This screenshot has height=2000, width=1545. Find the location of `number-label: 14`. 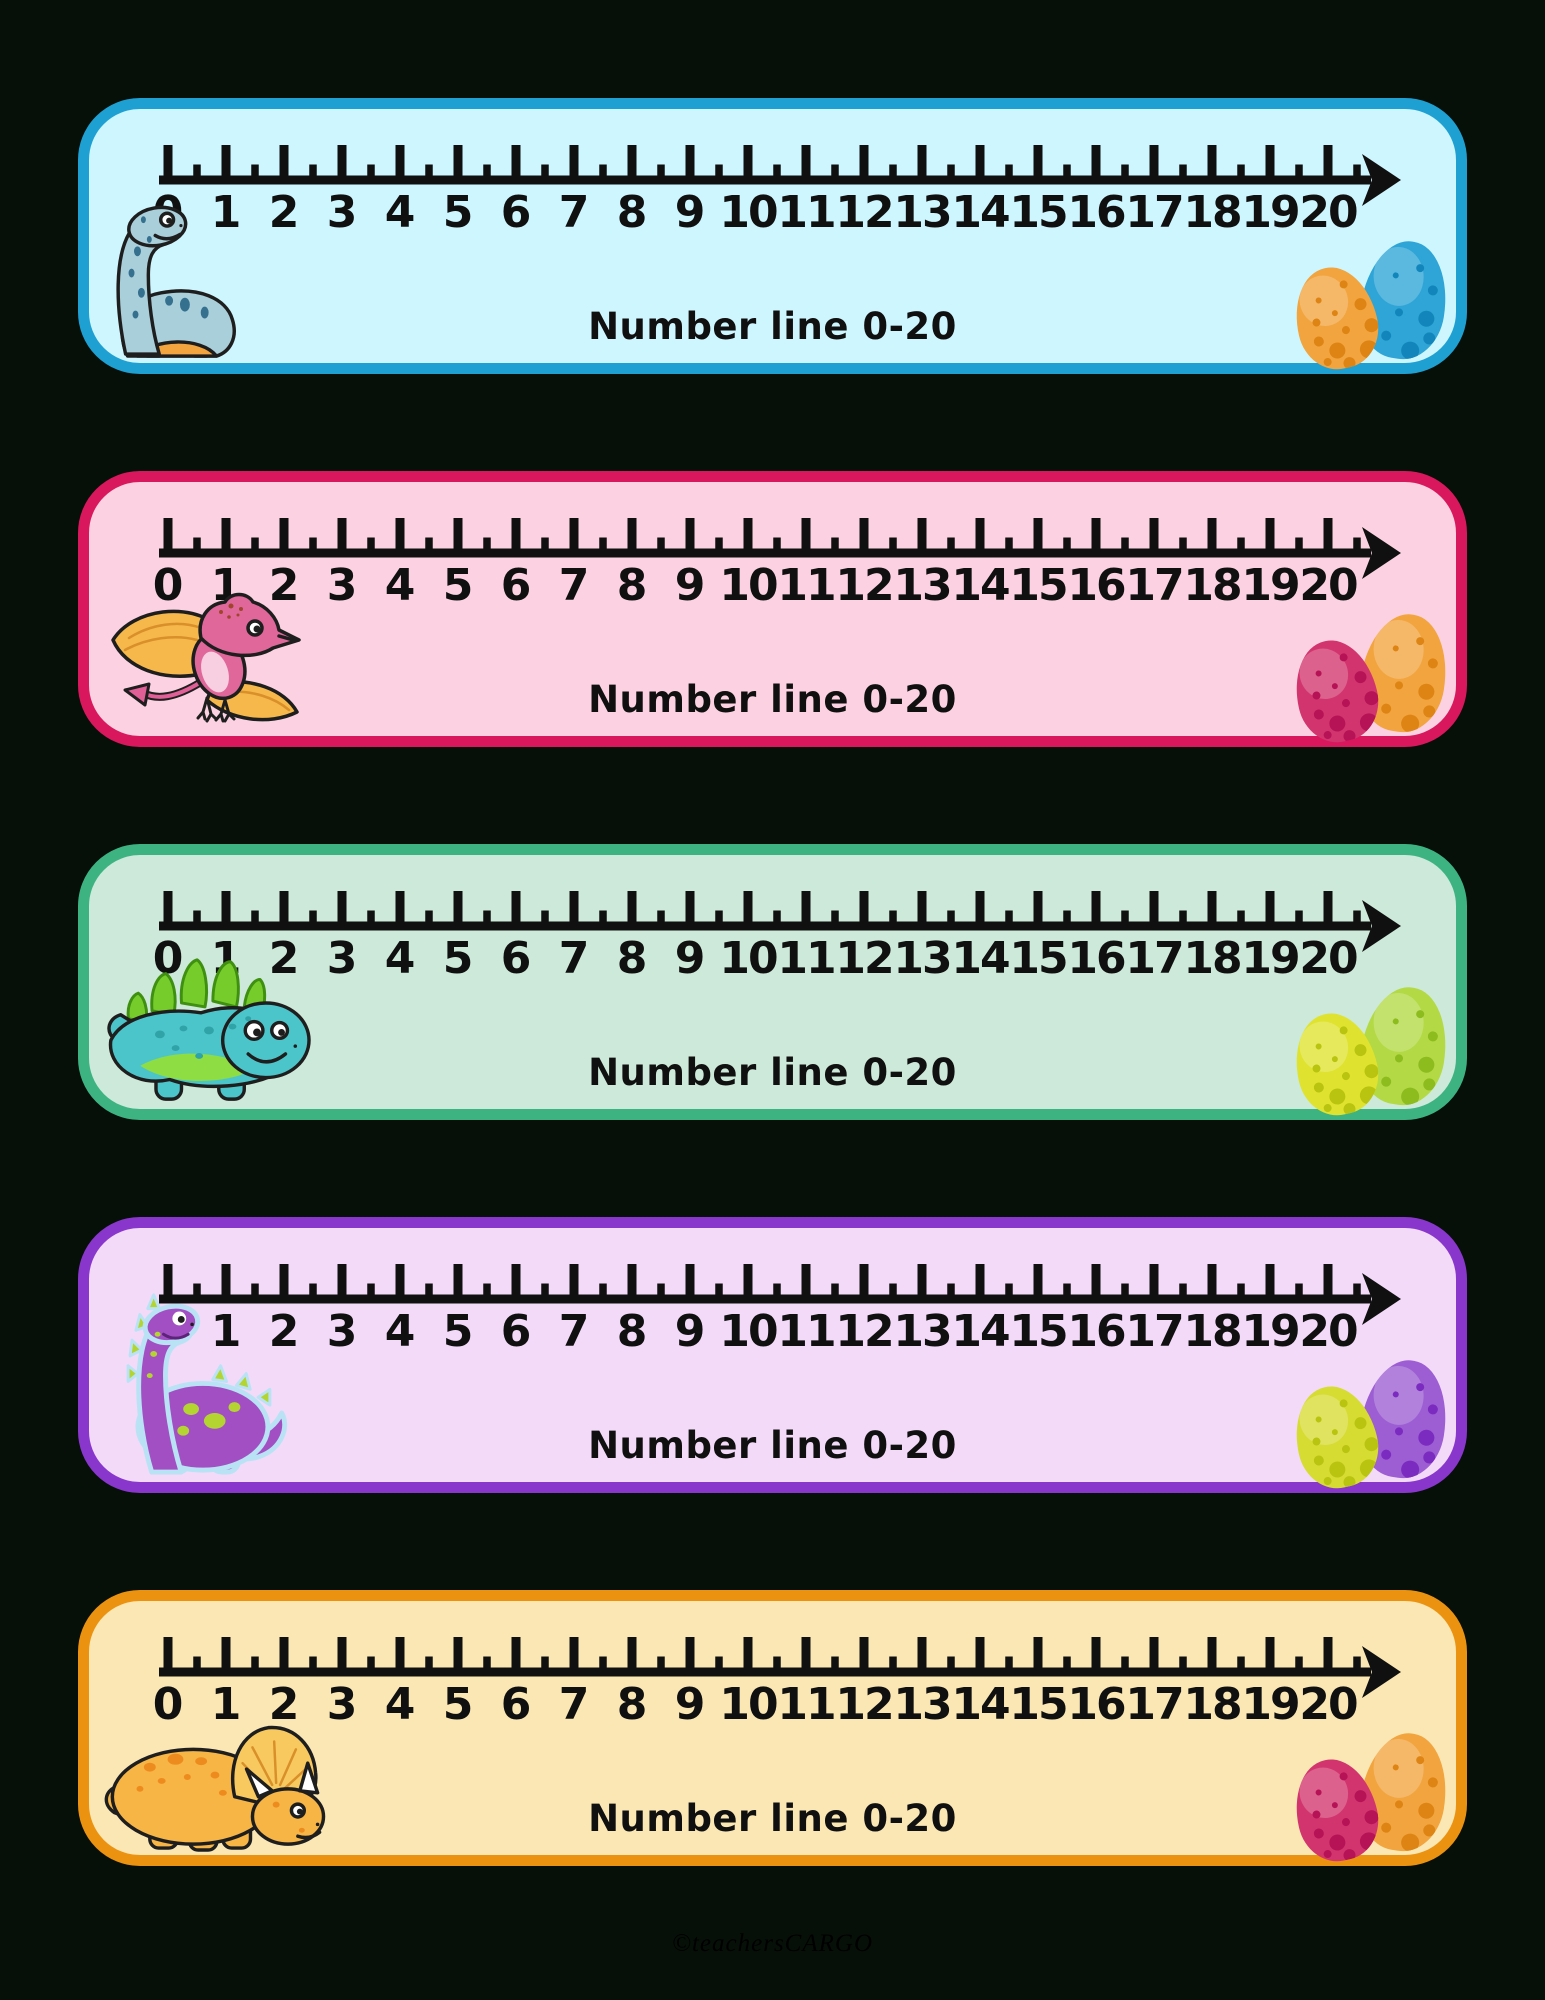

number-label: 14 is located at coordinates (980, 1331).